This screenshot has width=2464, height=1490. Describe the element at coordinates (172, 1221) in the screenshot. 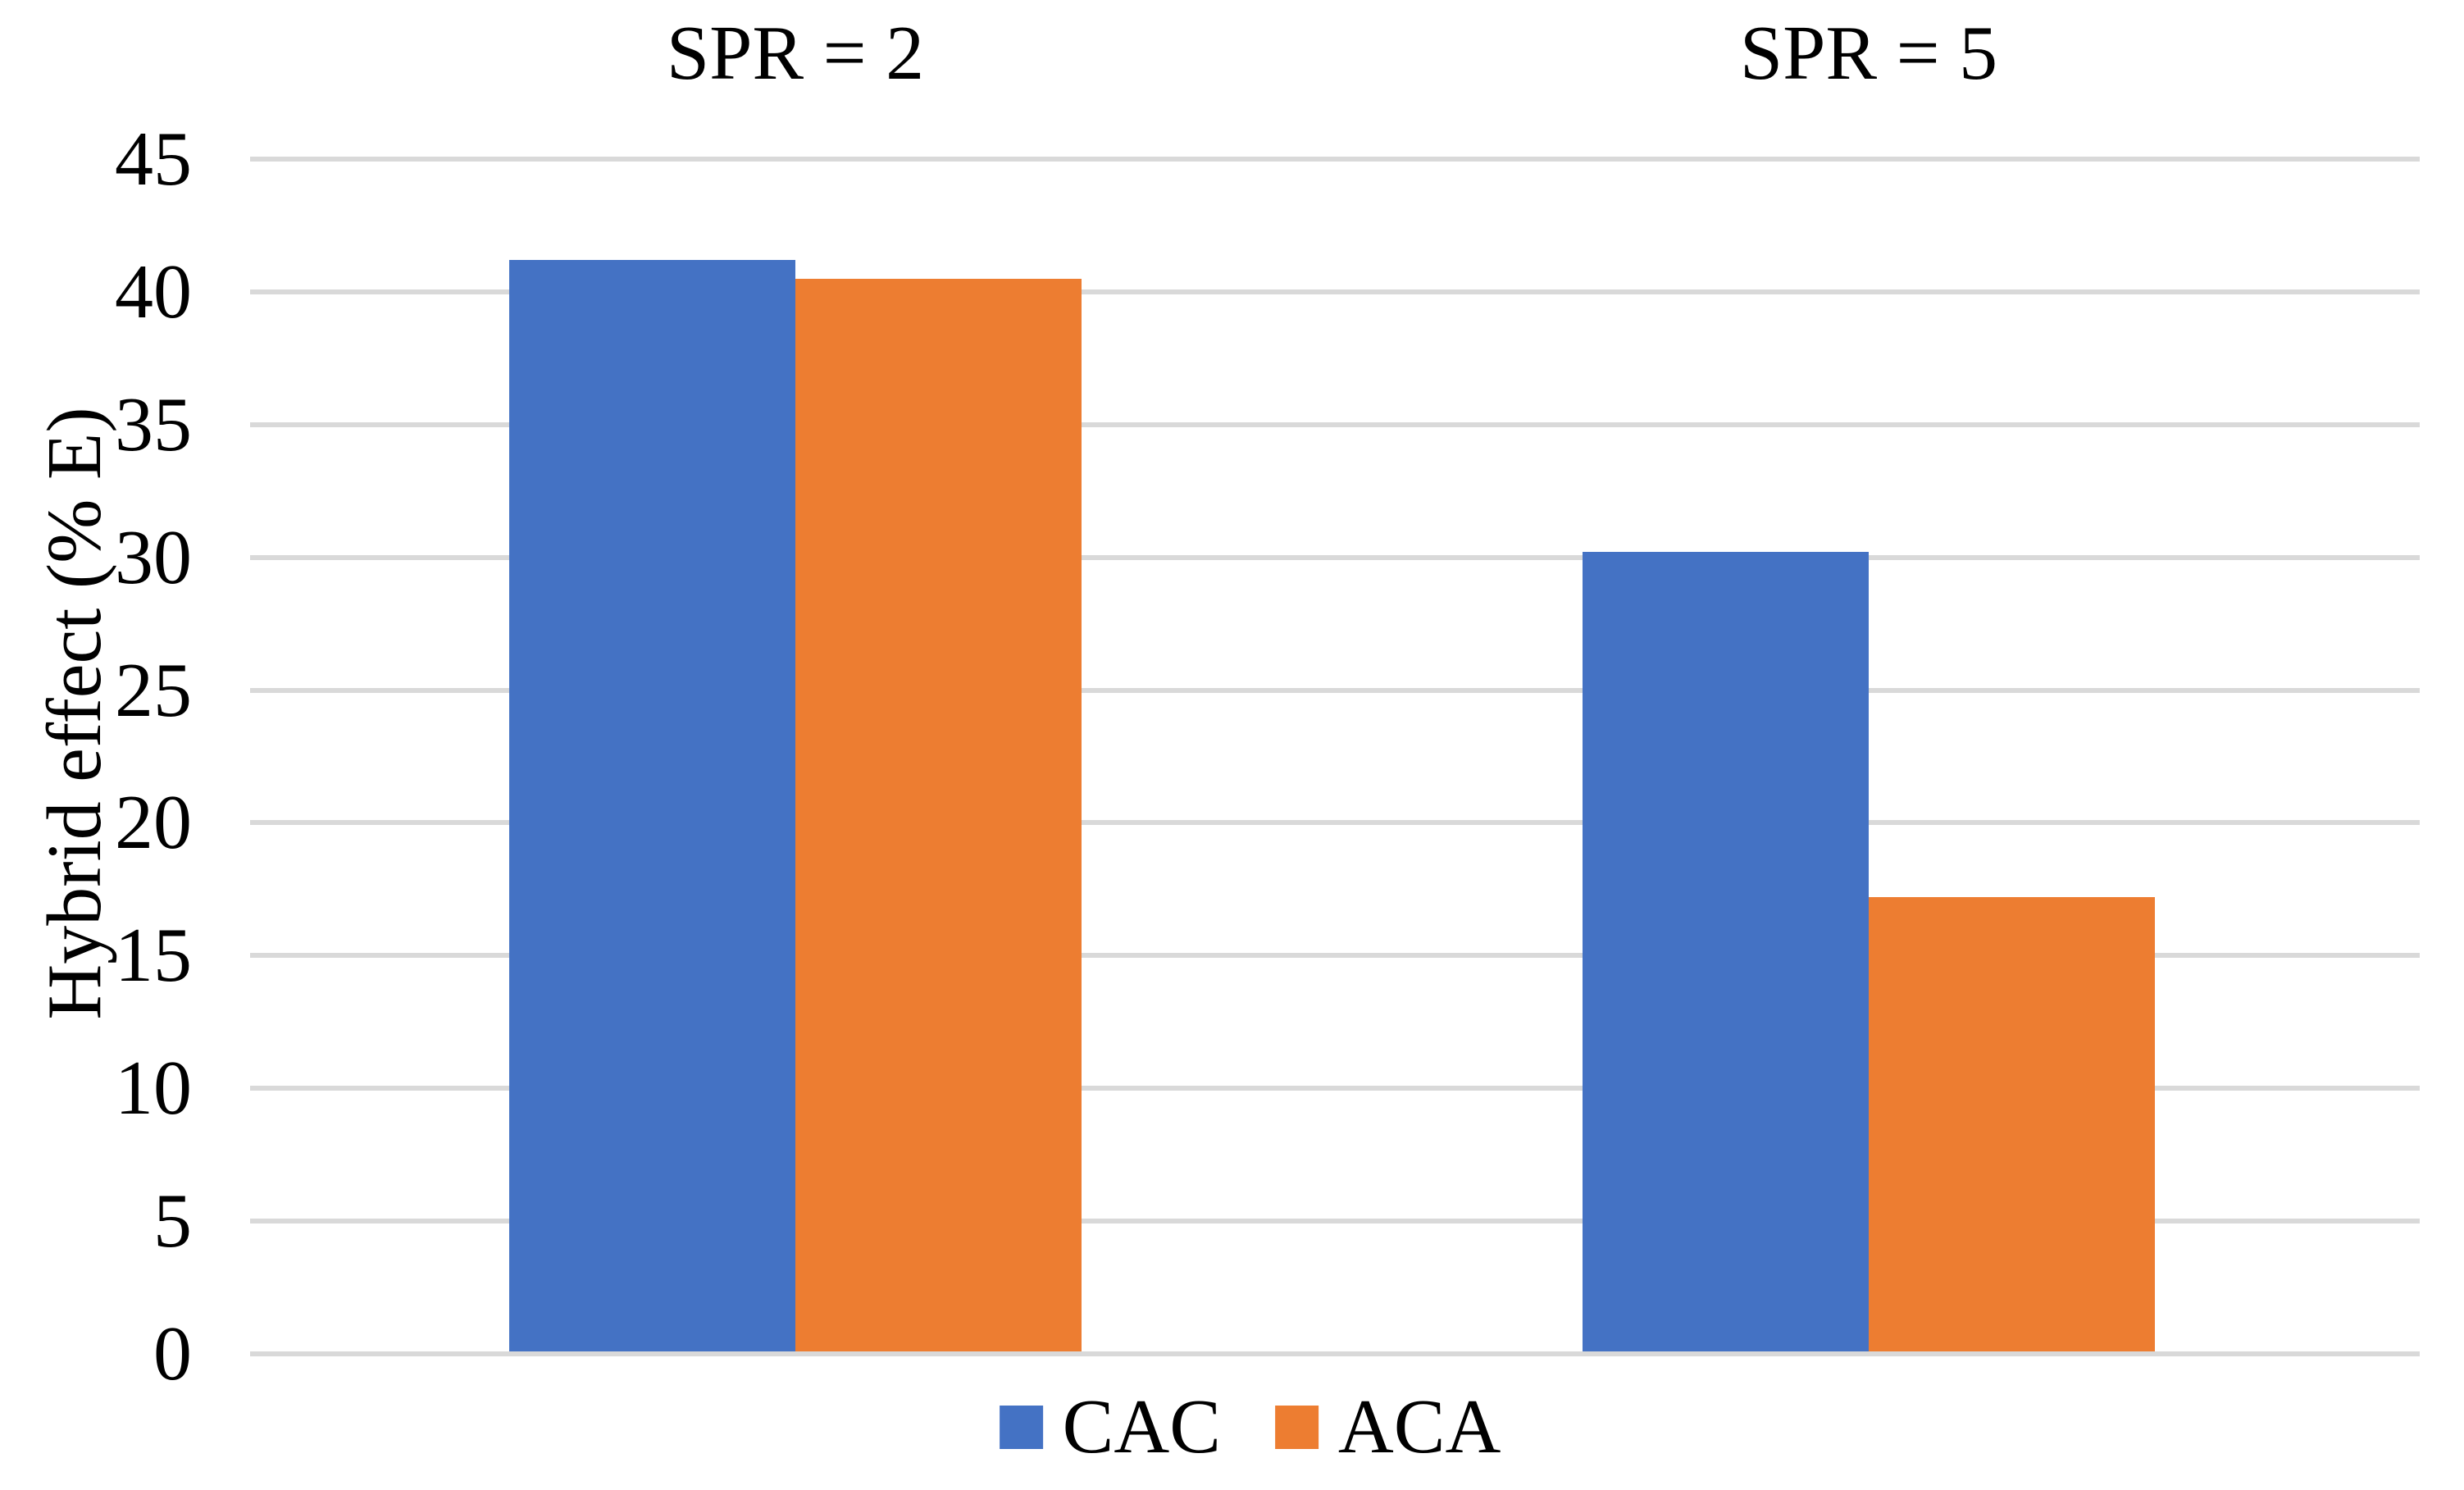

I see `y-tick-label-5: 5` at that location.